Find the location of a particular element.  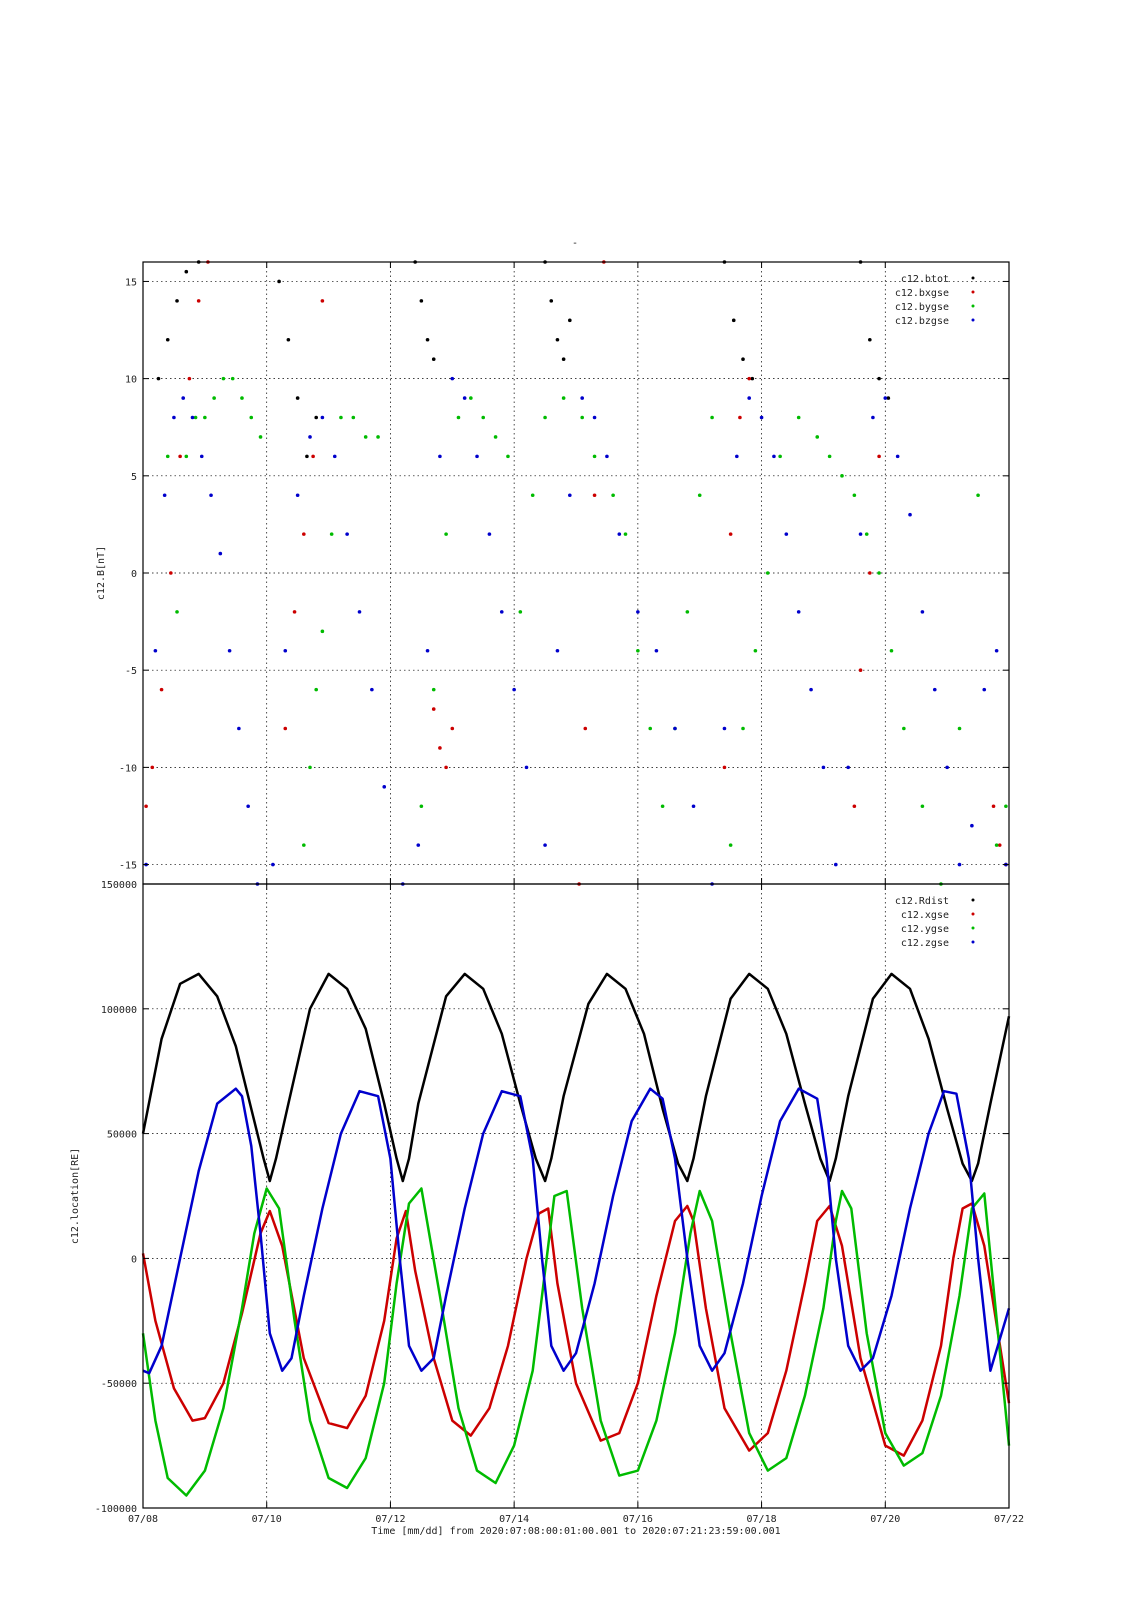

x-tick-label: 07/10 is located at coordinates (267, 1519).